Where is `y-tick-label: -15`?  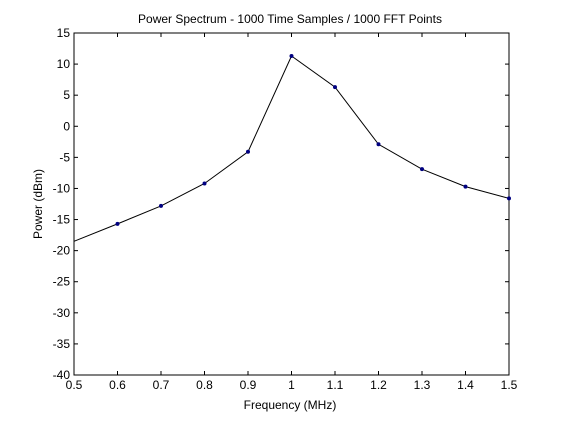 y-tick-label: -15 is located at coordinates (62, 220).